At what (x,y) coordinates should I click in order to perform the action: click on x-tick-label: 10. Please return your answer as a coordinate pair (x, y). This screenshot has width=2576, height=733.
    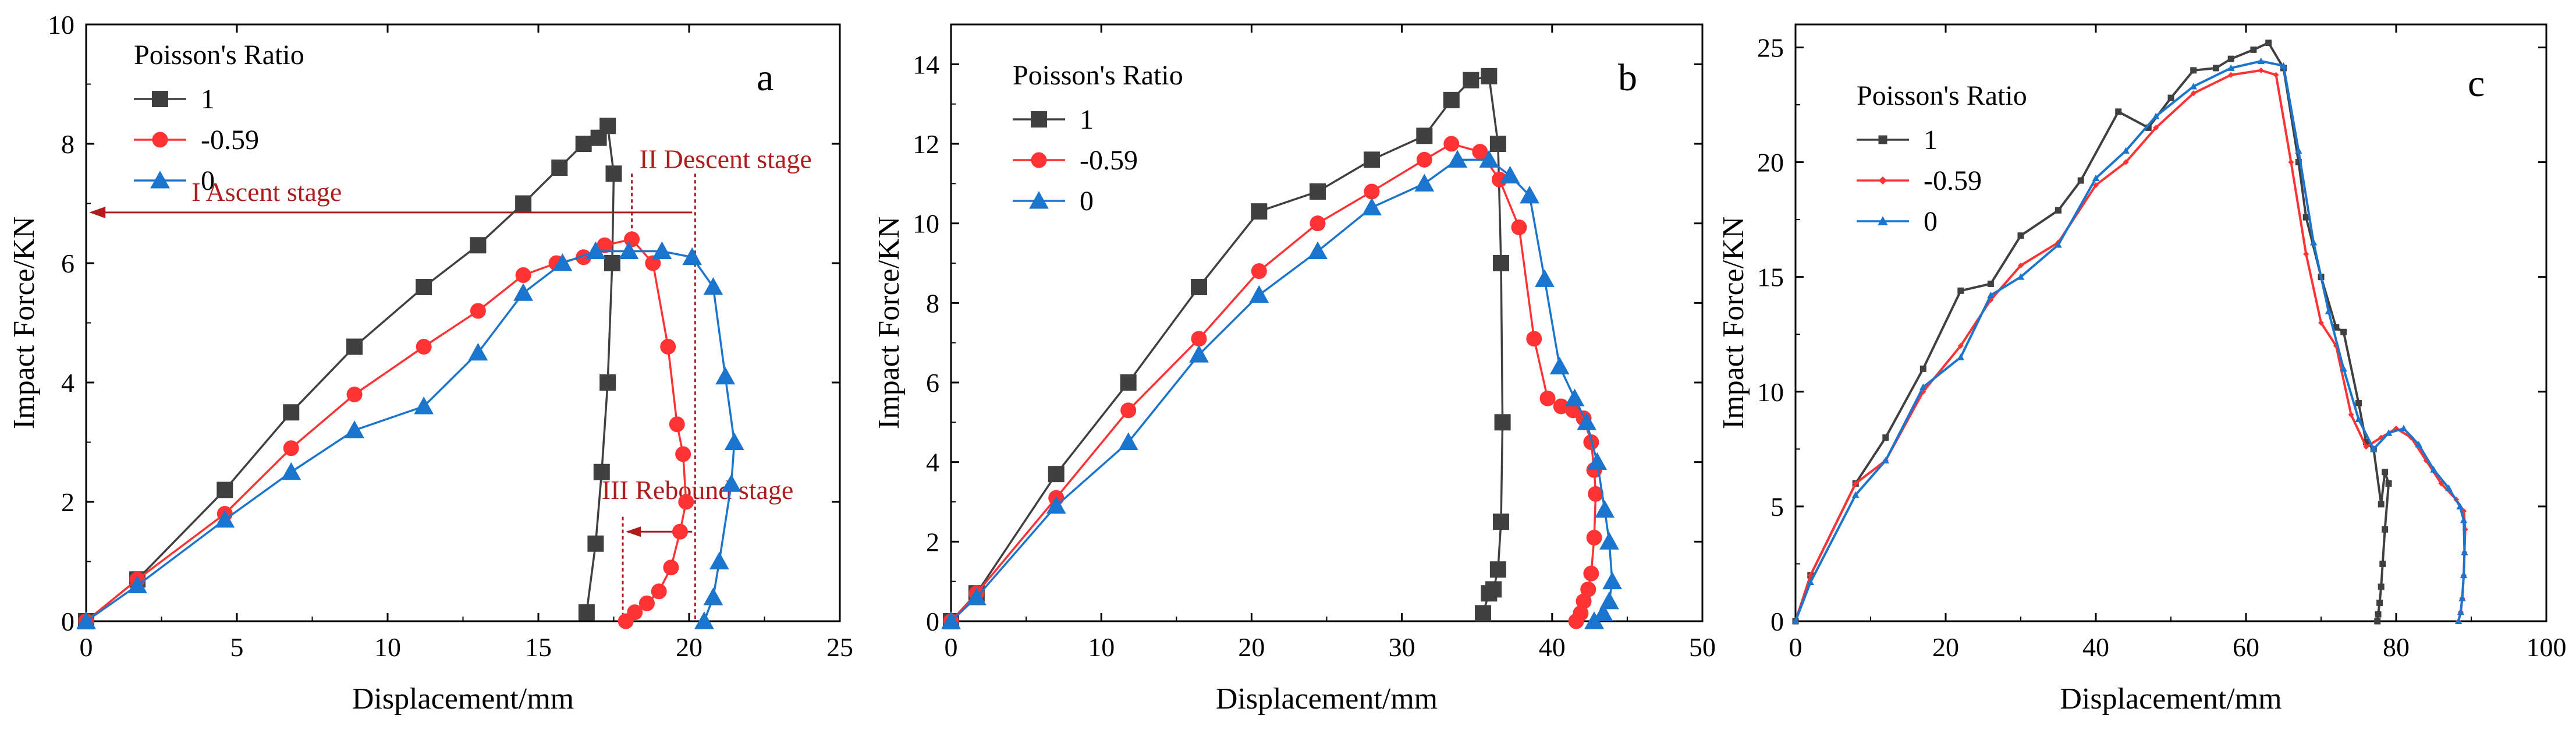
    Looking at the image, I should click on (1102, 647).